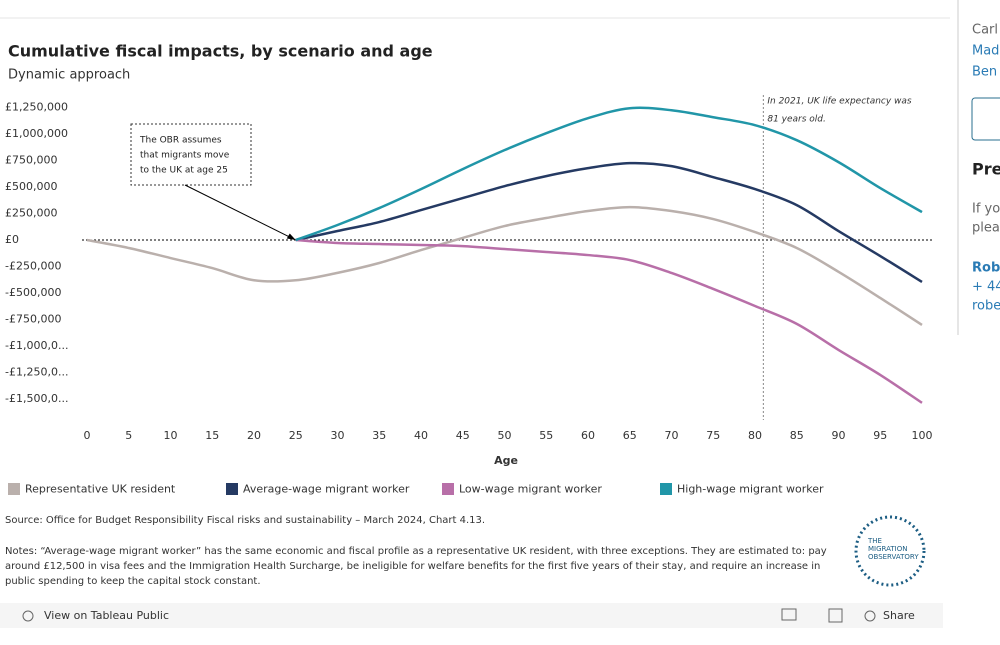 This screenshot has width=1000, height=645. Describe the element at coordinates (546, 435) in the screenshot. I see `x-tick-label: 55` at that location.